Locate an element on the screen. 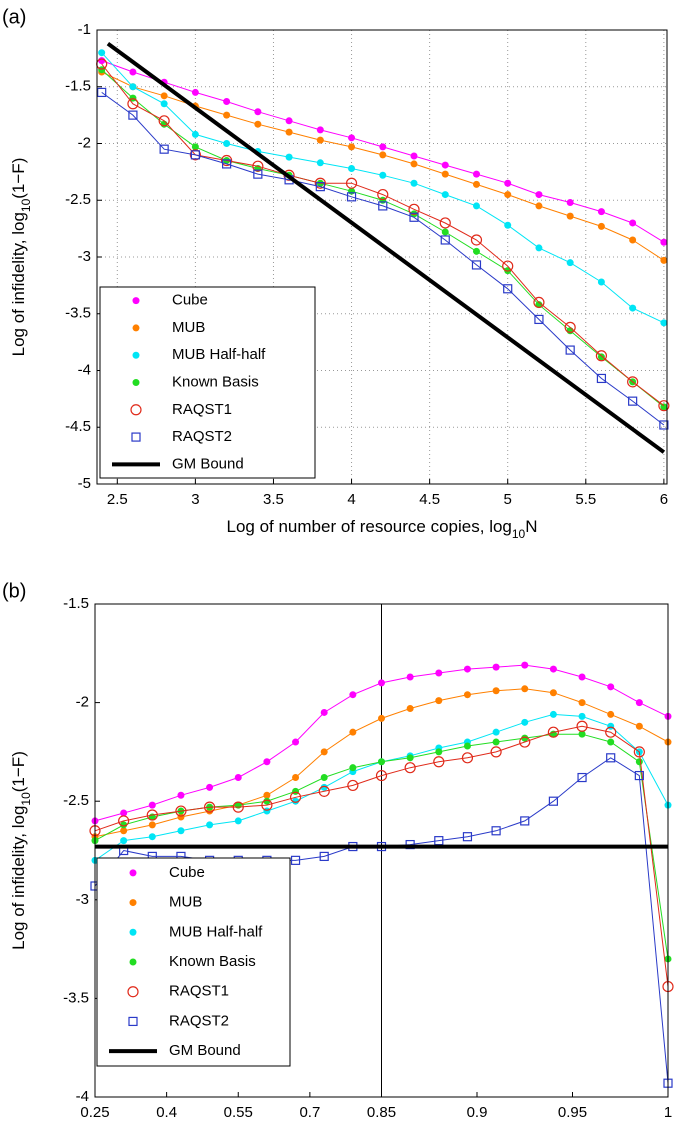  x-tick-label: 6 is located at coordinates (664, 499).